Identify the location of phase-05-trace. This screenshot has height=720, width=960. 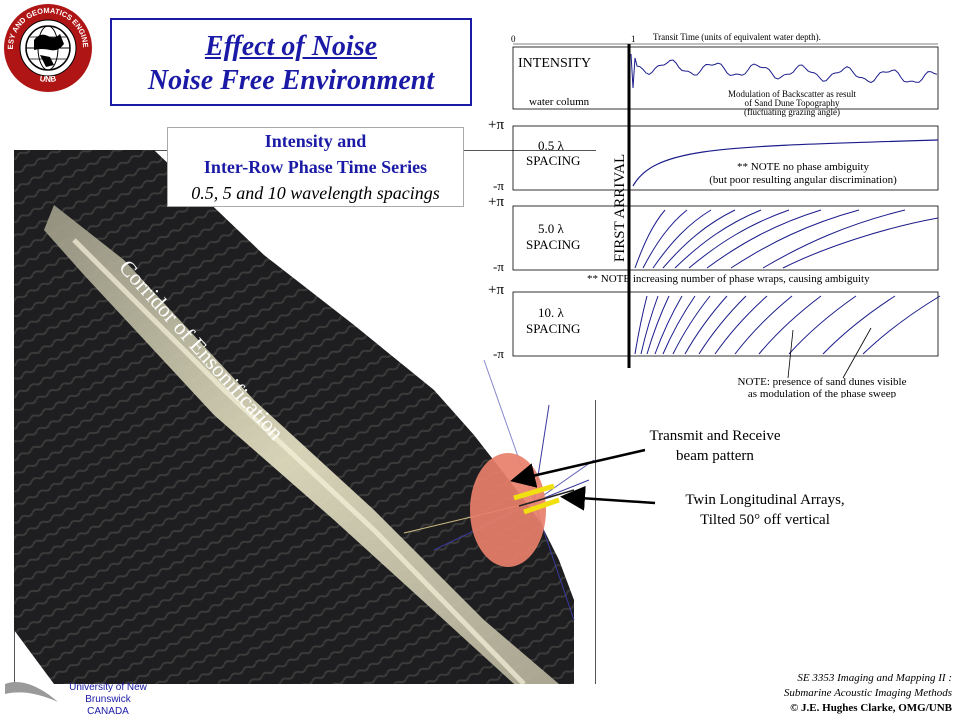
(785, 163).